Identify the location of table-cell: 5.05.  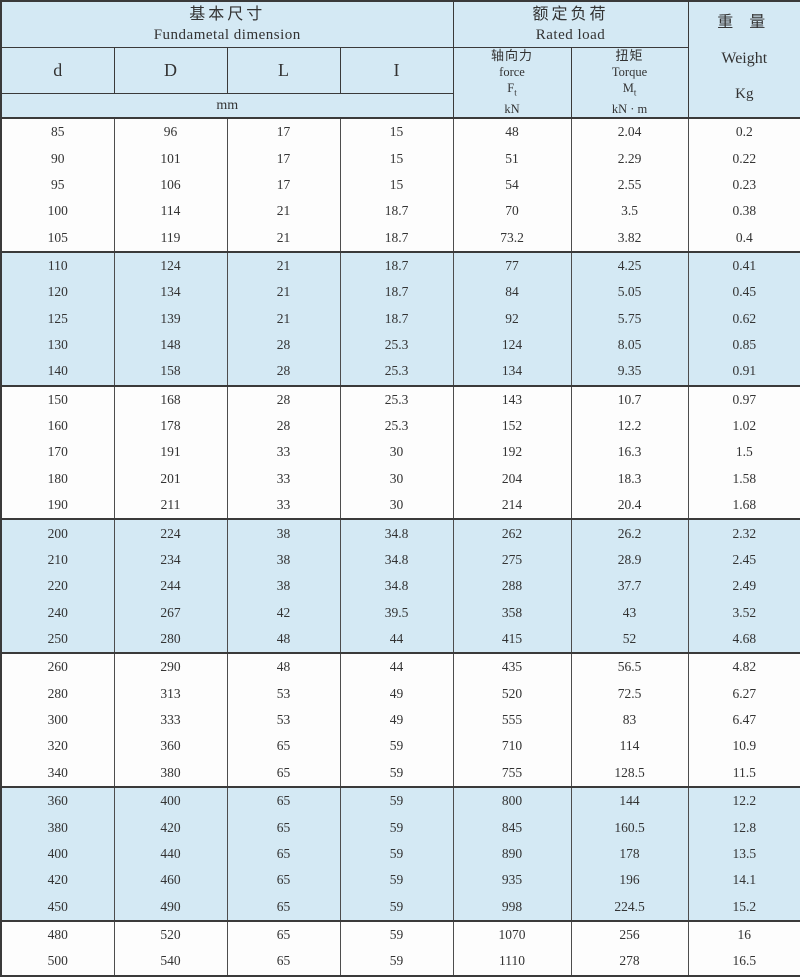
(629, 292).